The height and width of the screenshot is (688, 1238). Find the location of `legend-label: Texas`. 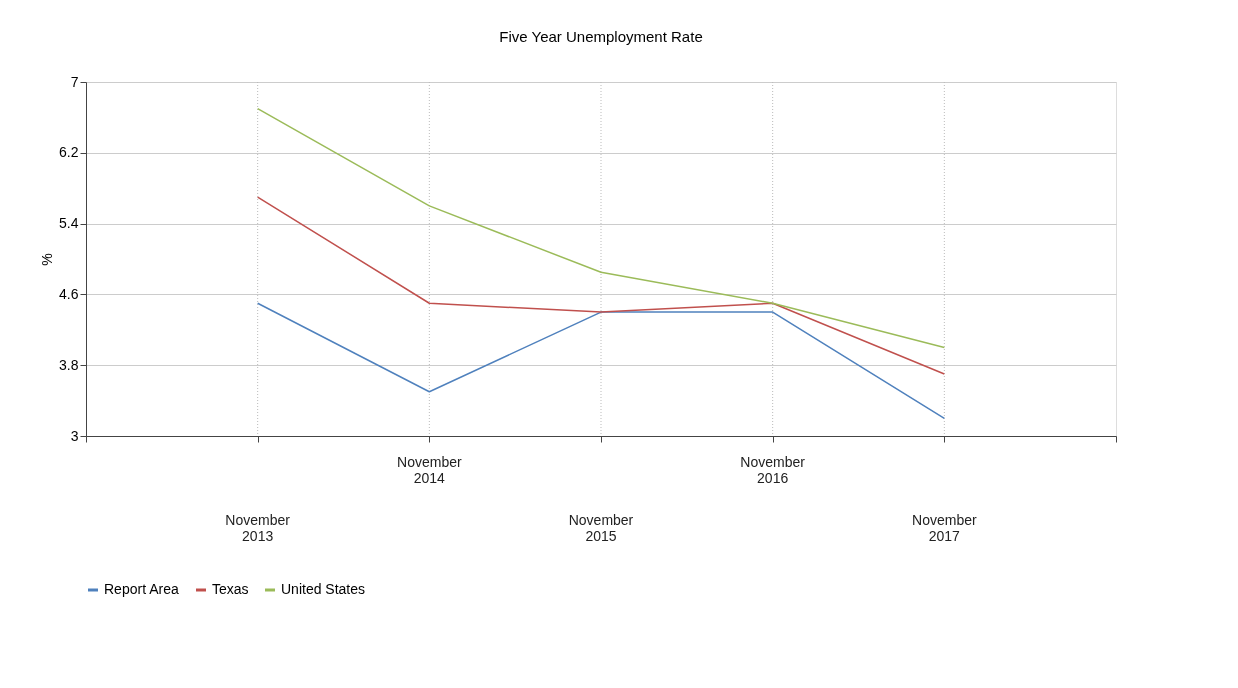

legend-label: Texas is located at coordinates (230, 589).